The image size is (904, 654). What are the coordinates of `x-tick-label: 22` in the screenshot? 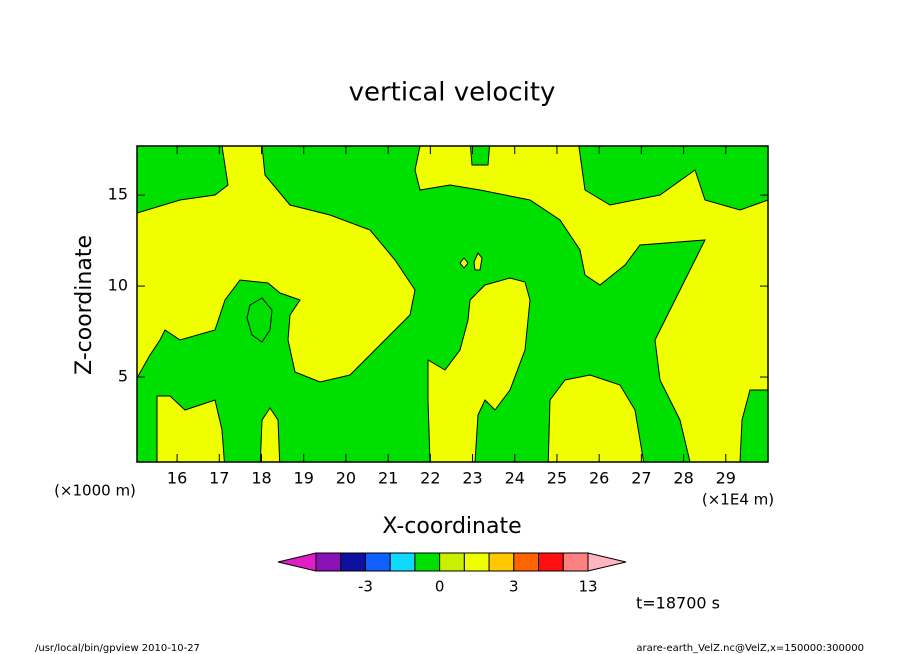 It's located at (430, 478).